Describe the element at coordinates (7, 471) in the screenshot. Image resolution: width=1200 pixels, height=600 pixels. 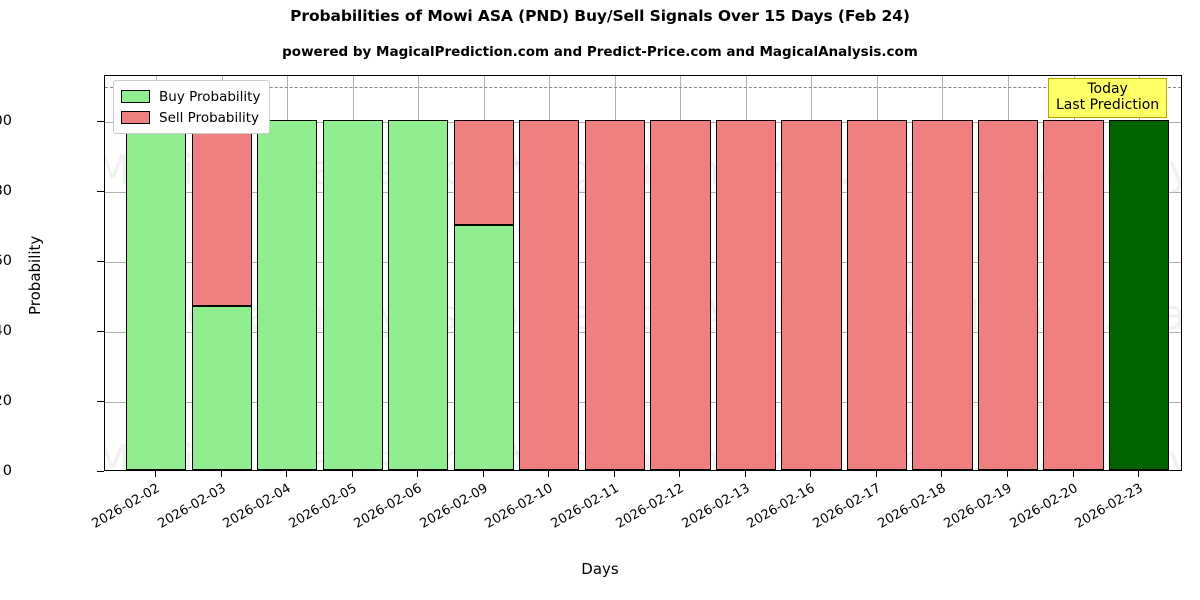
I see `y-axis-tick-label: 0` at that location.